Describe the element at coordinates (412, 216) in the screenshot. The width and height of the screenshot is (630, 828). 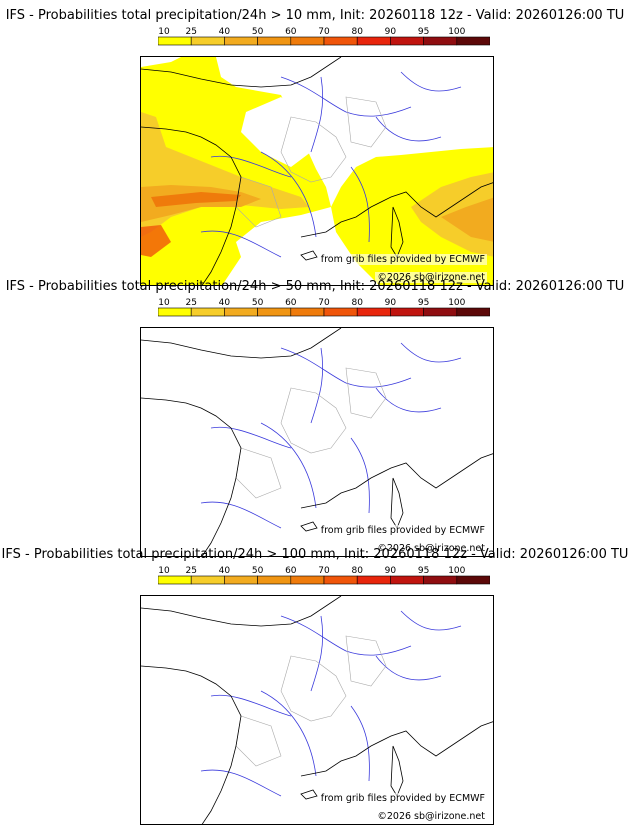
I see `shade-east` at that location.